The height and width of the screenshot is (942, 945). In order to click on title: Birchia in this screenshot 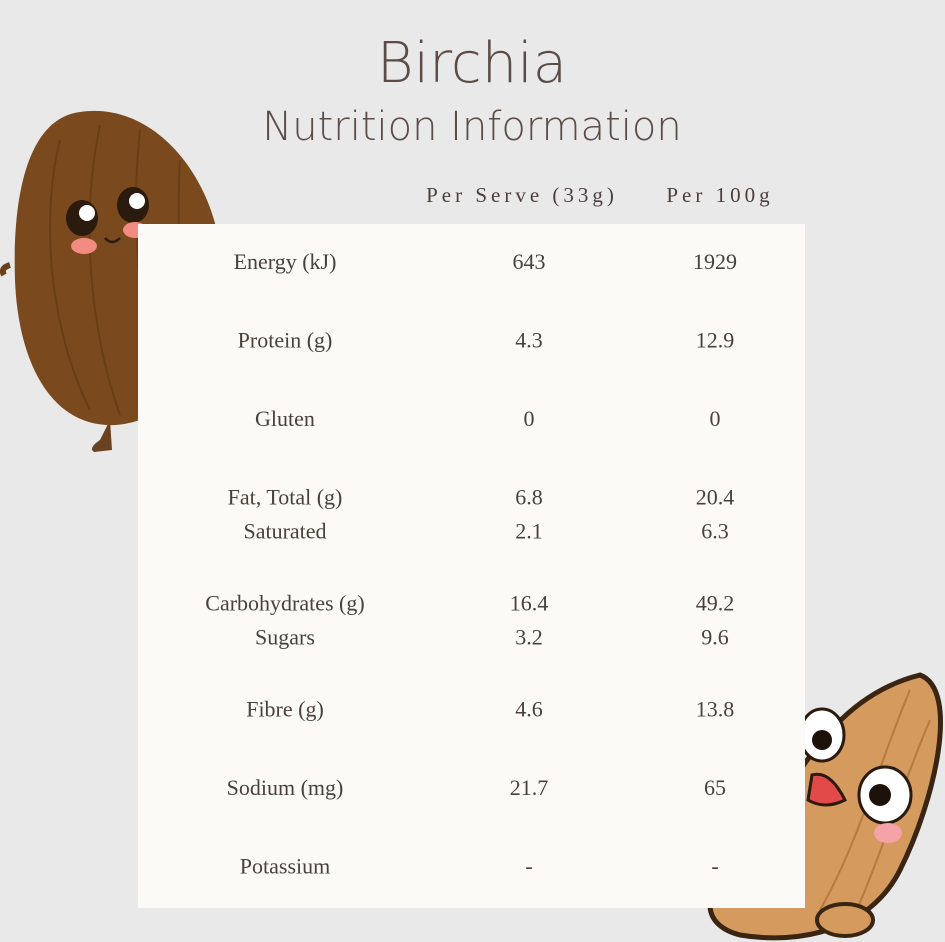, I will do `click(472, 63)`.